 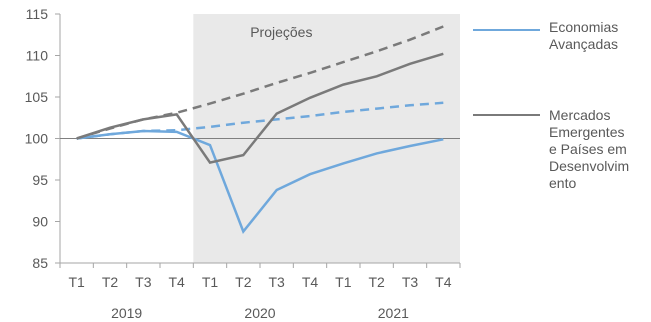 What do you see at coordinates (281, 32) in the screenshot?
I see `projection-label: Projeções` at bounding box center [281, 32].